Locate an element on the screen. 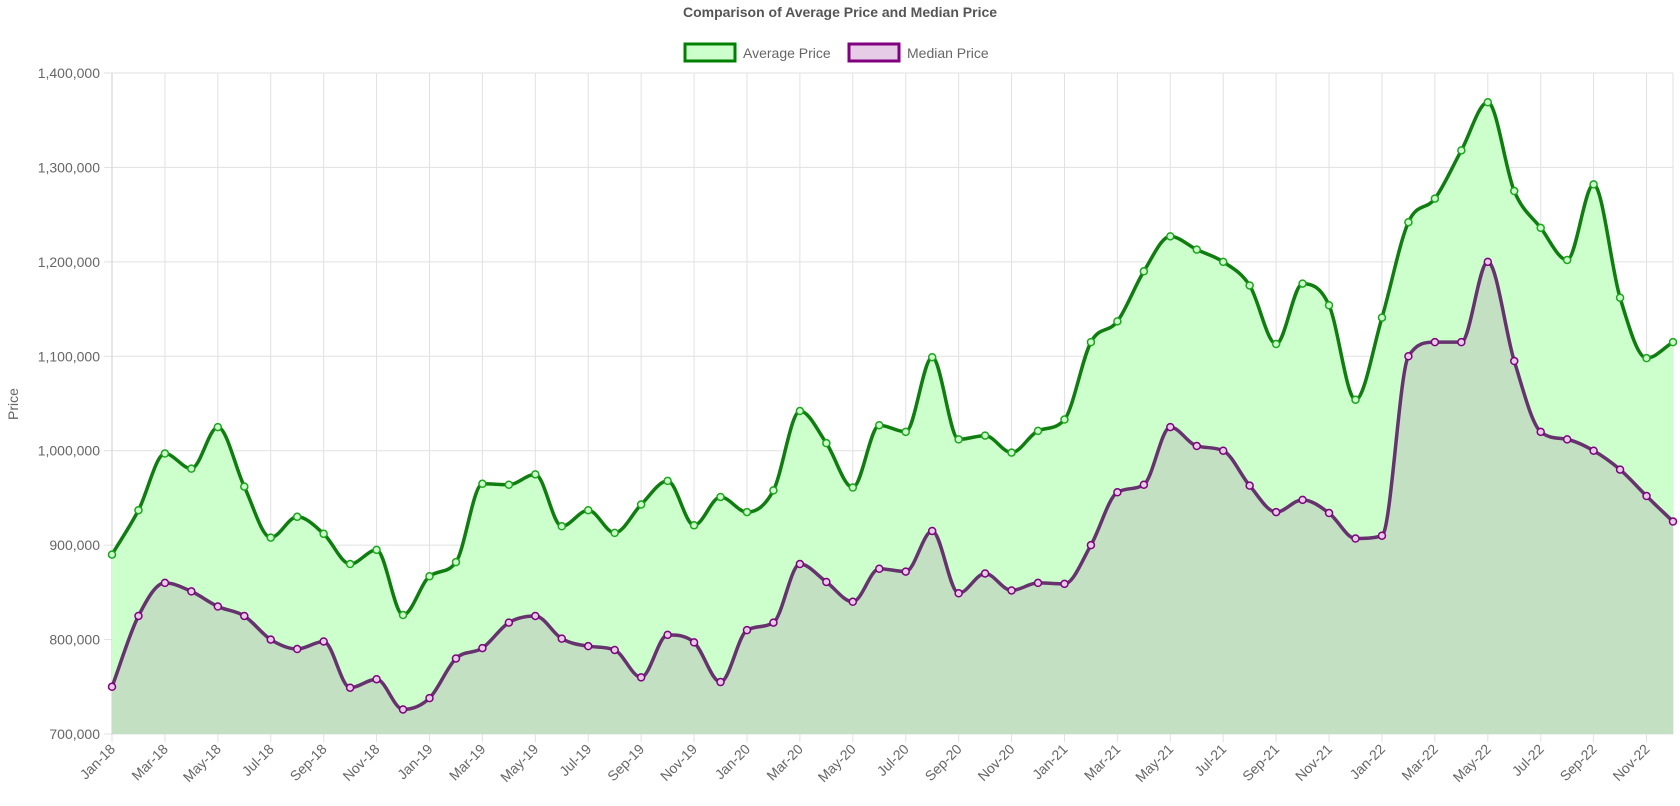 This screenshot has height=806, width=1680. legend-item-average-price: Average Price is located at coordinates (757, 52).